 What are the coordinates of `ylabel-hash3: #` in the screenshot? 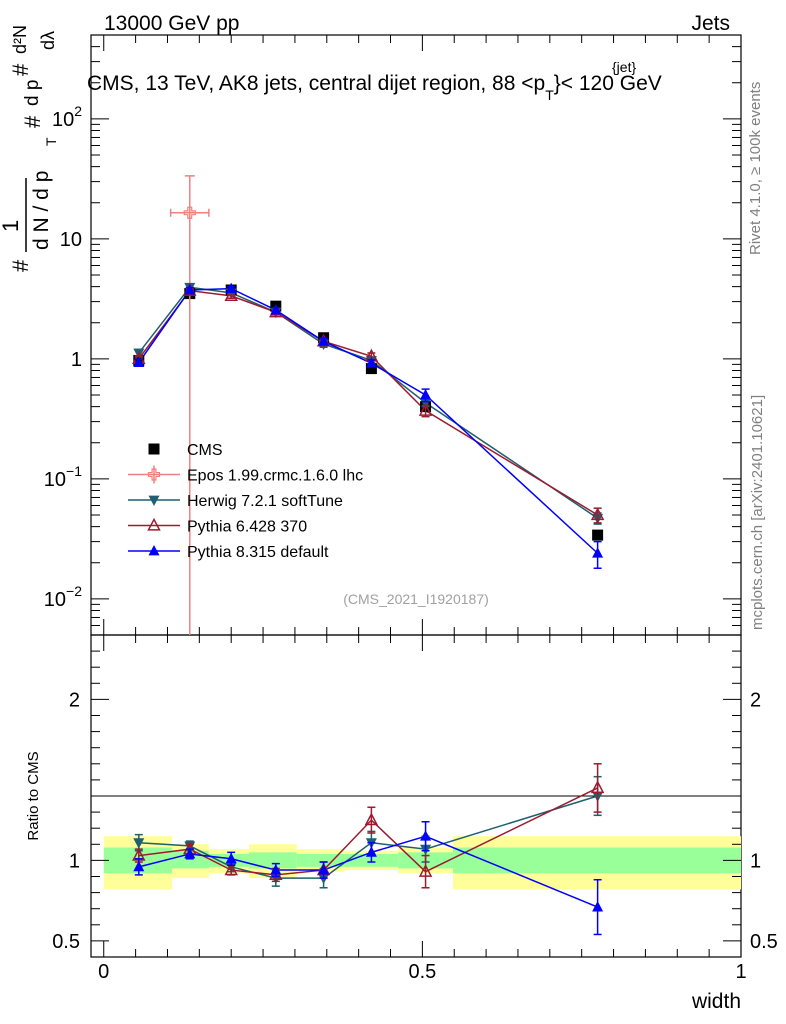 It's located at (20, 69).